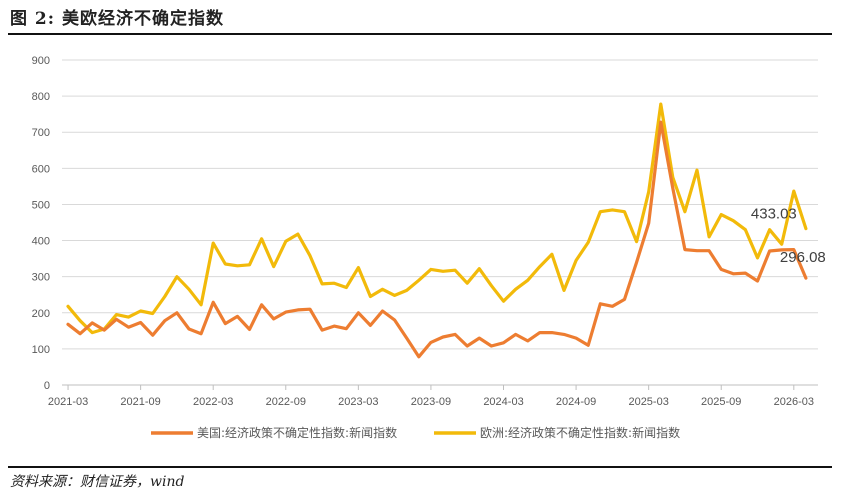  Describe the element at coordinates (420, 34) in the screenshot. I see `top-rule` at that location.